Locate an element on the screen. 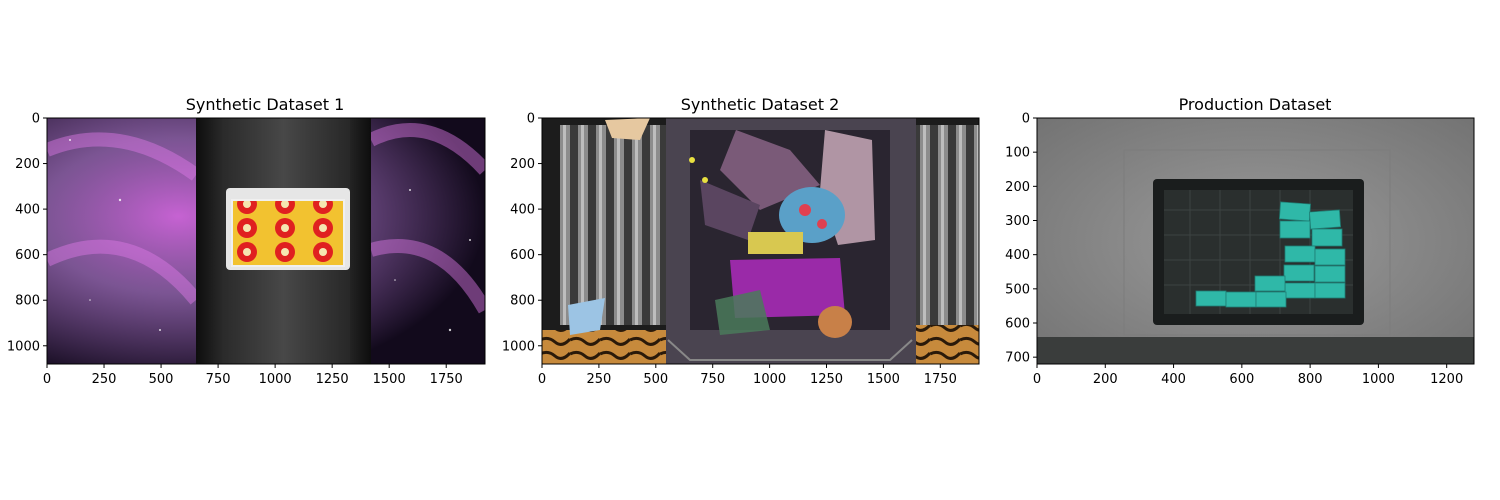 This screenshot has height=500, width=1500. x-tick-label: 600 is located at coordinates (1241, 379).